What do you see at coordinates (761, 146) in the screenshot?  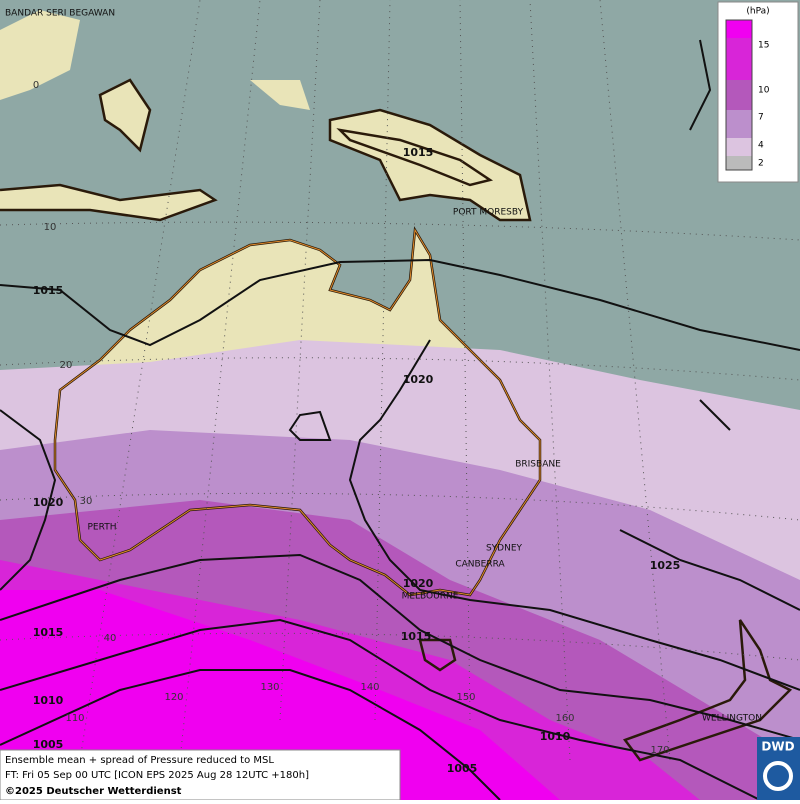 I see `legend-label: 4` at bounding box center [761, 146].